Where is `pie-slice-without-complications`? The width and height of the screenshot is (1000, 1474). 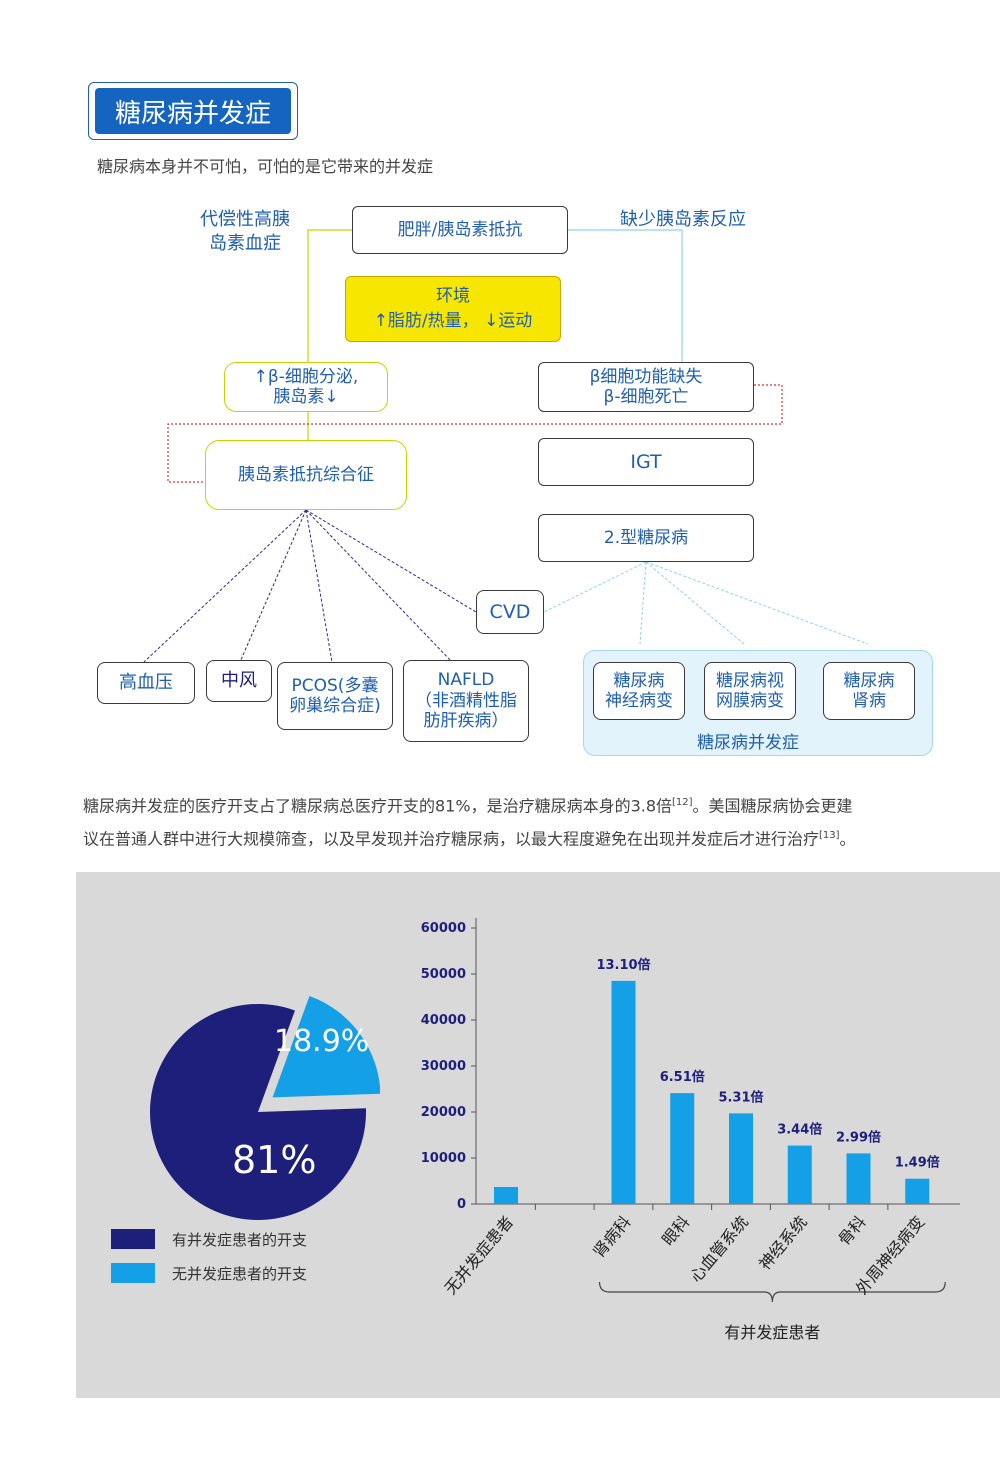
pie-slice-without-complications is located at coordinates (326, 1046).